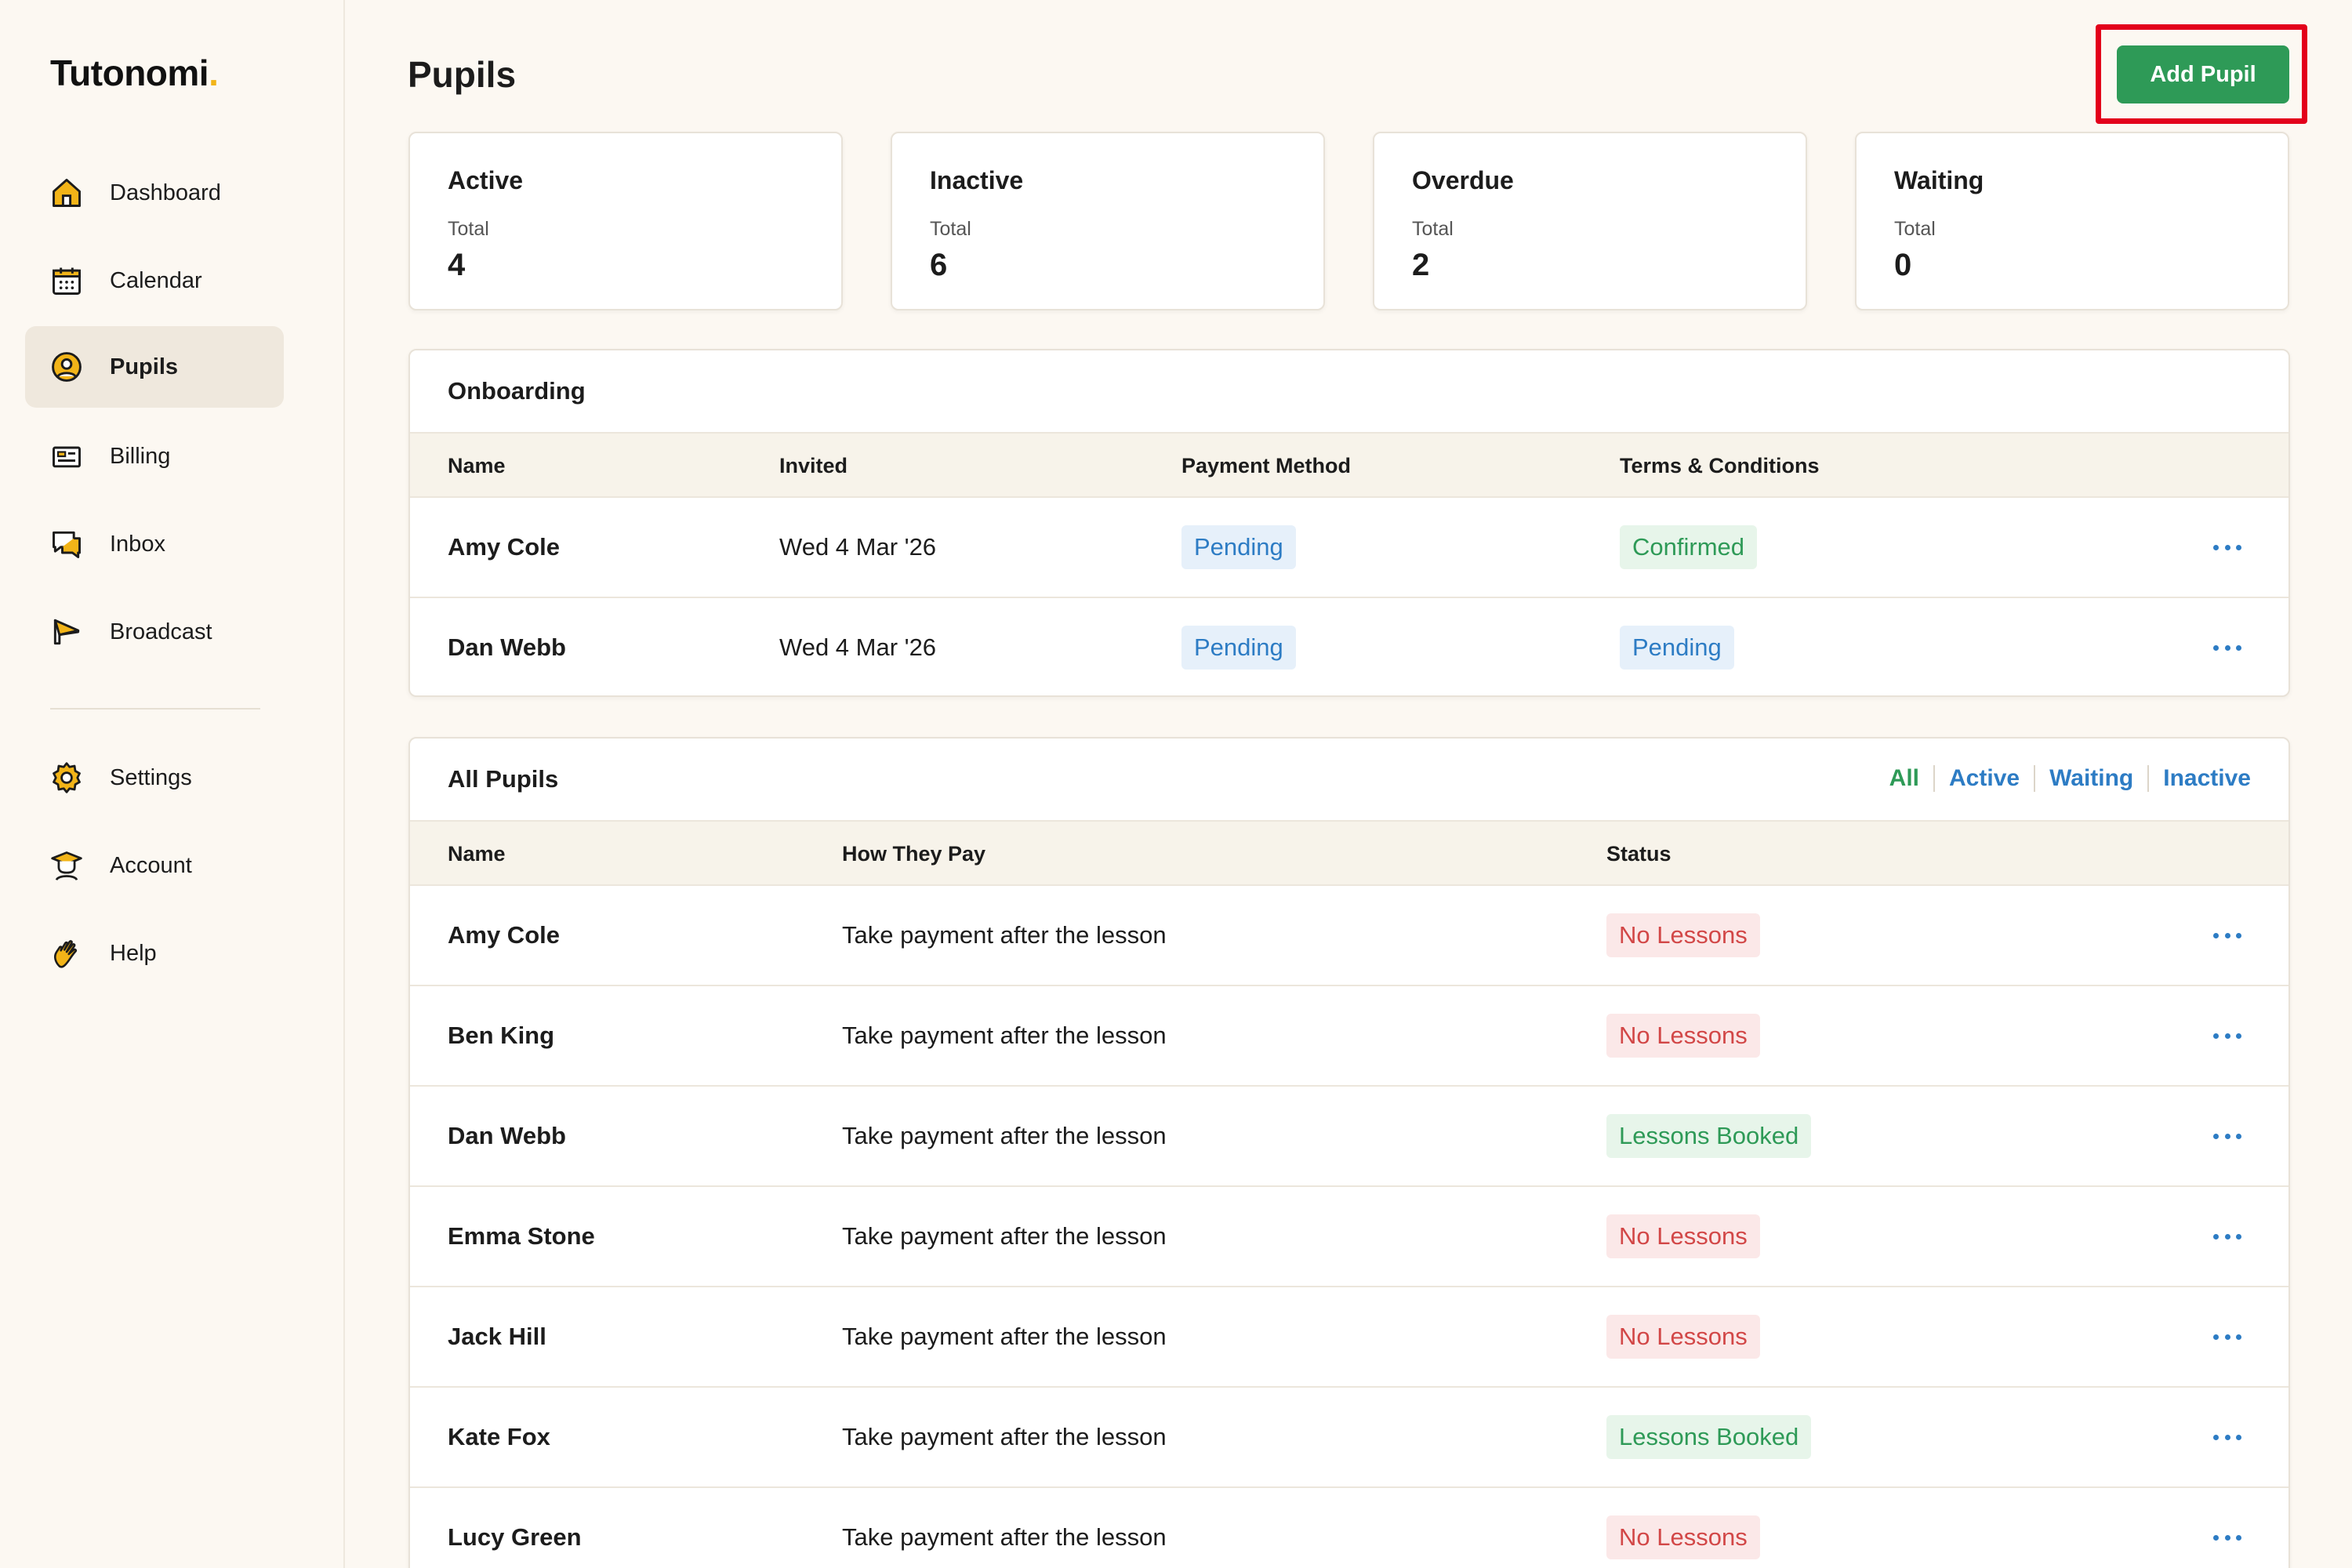  What do you see at coordinates (1108, 221) in the screenshot?
I see `stat-card-inactive: Inactive Total 6` at bounding box center [1108, 221].